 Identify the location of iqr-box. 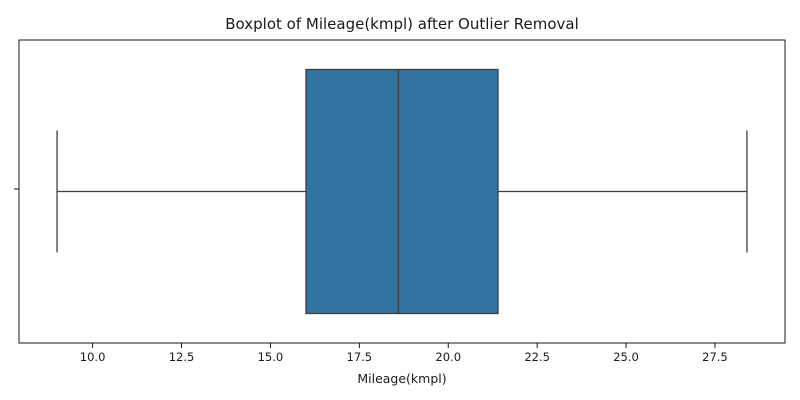
(402, 191).